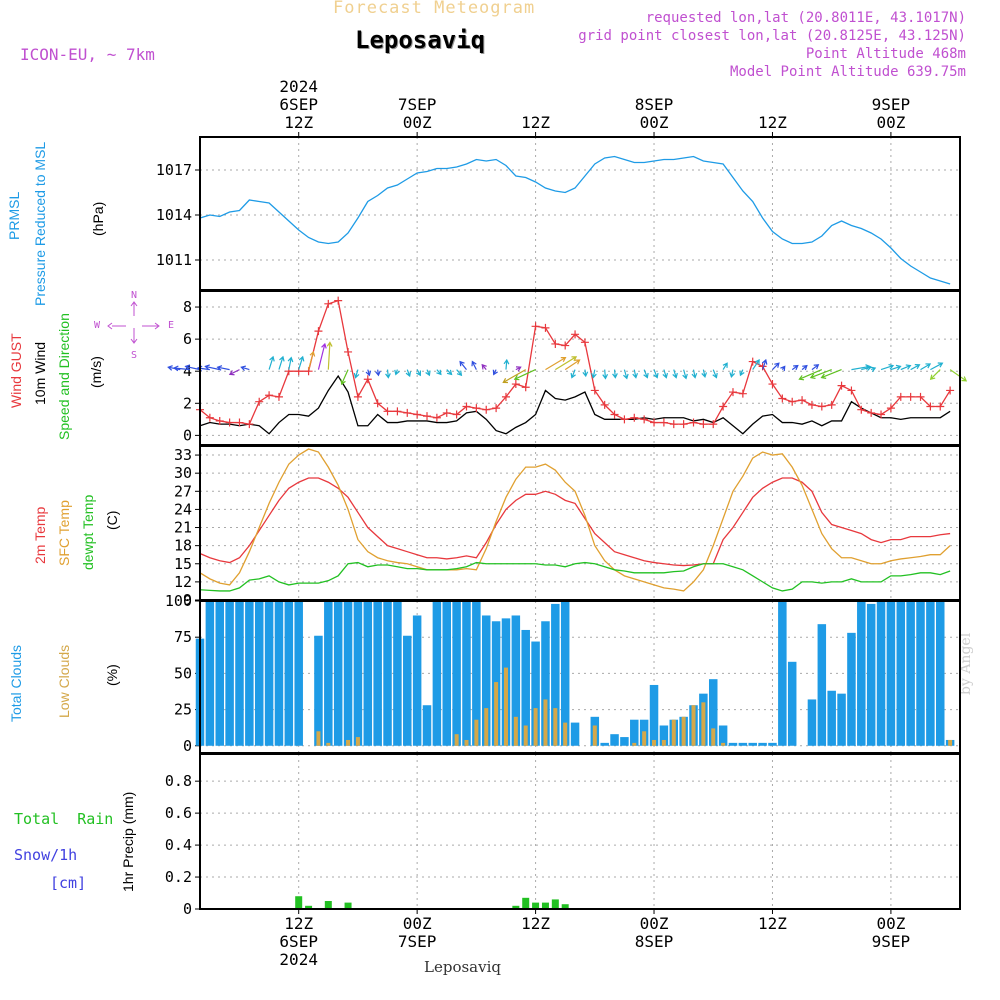  Describe the element at coordinates (134, 355) in the screenshot. I see `compass-s: S` at that location.